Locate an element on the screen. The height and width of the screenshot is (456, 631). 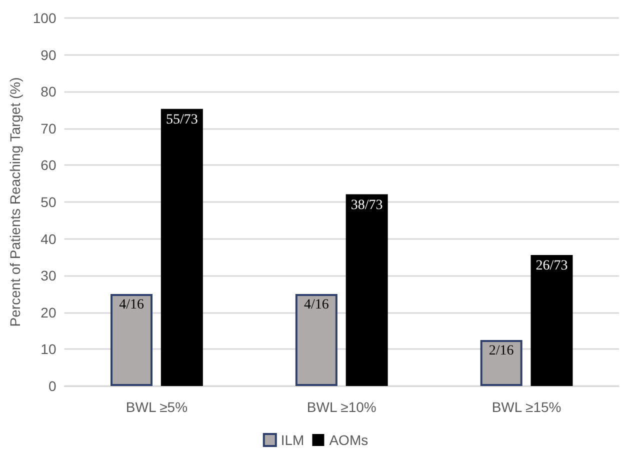
y-tick-label: 10 is located at coordinates (48, 349).